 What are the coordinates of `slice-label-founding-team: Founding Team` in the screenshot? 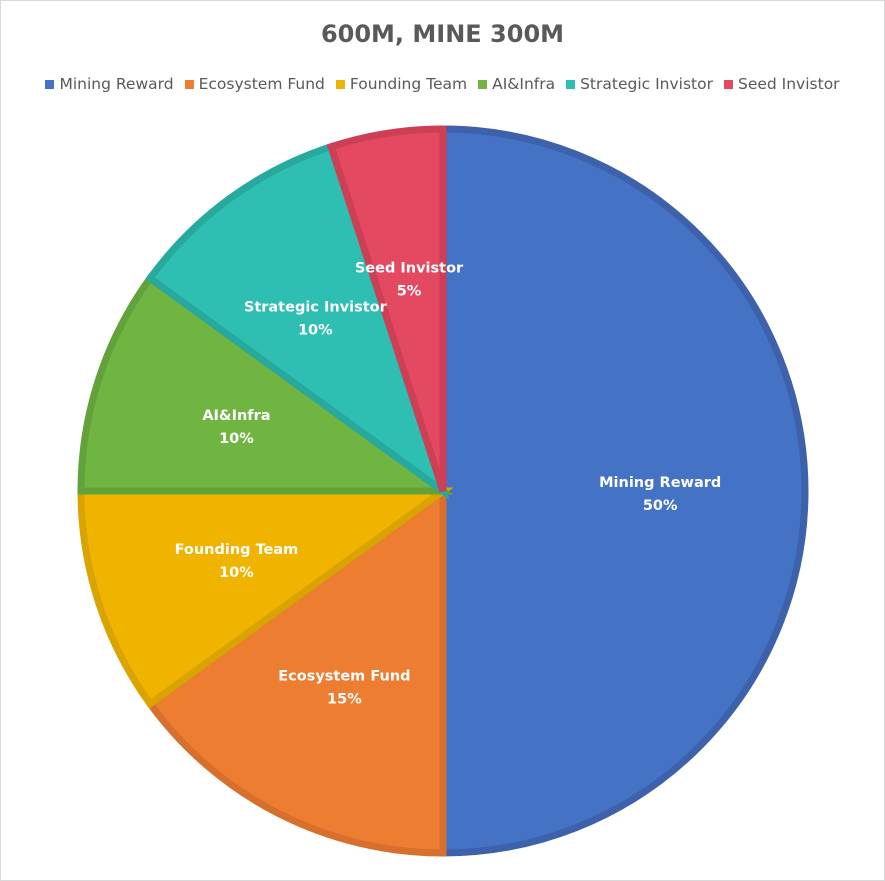 It's located at (237, 550).